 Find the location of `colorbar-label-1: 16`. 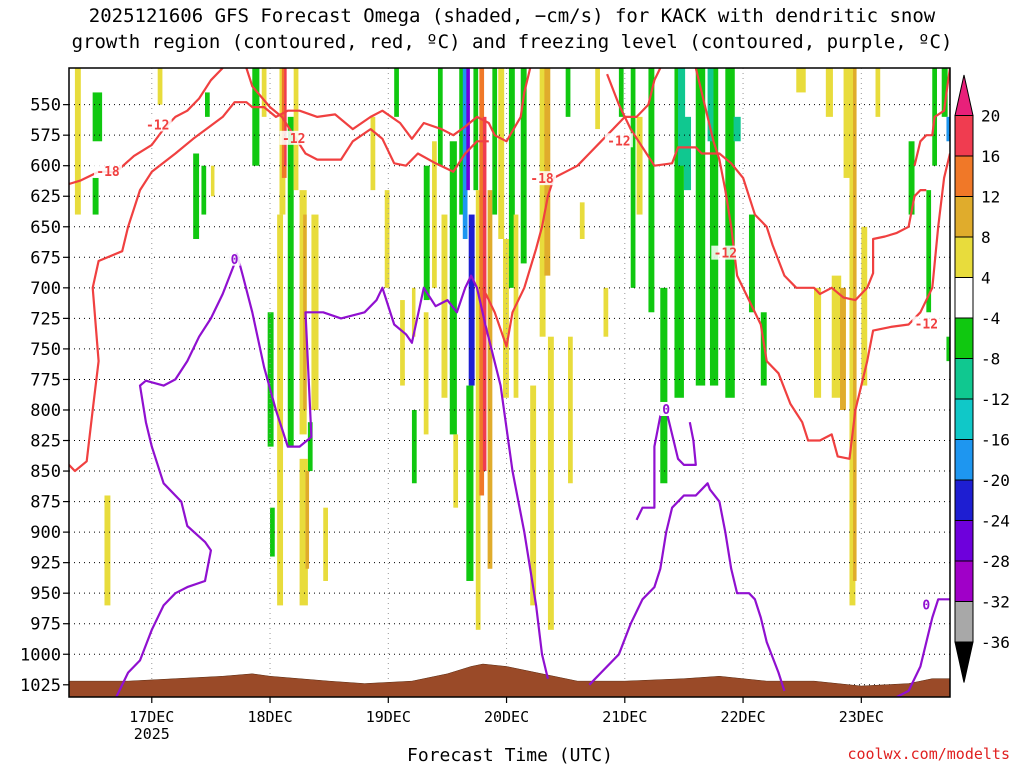

colorbar-label-1: 16 is located at coordinates (990, 156).